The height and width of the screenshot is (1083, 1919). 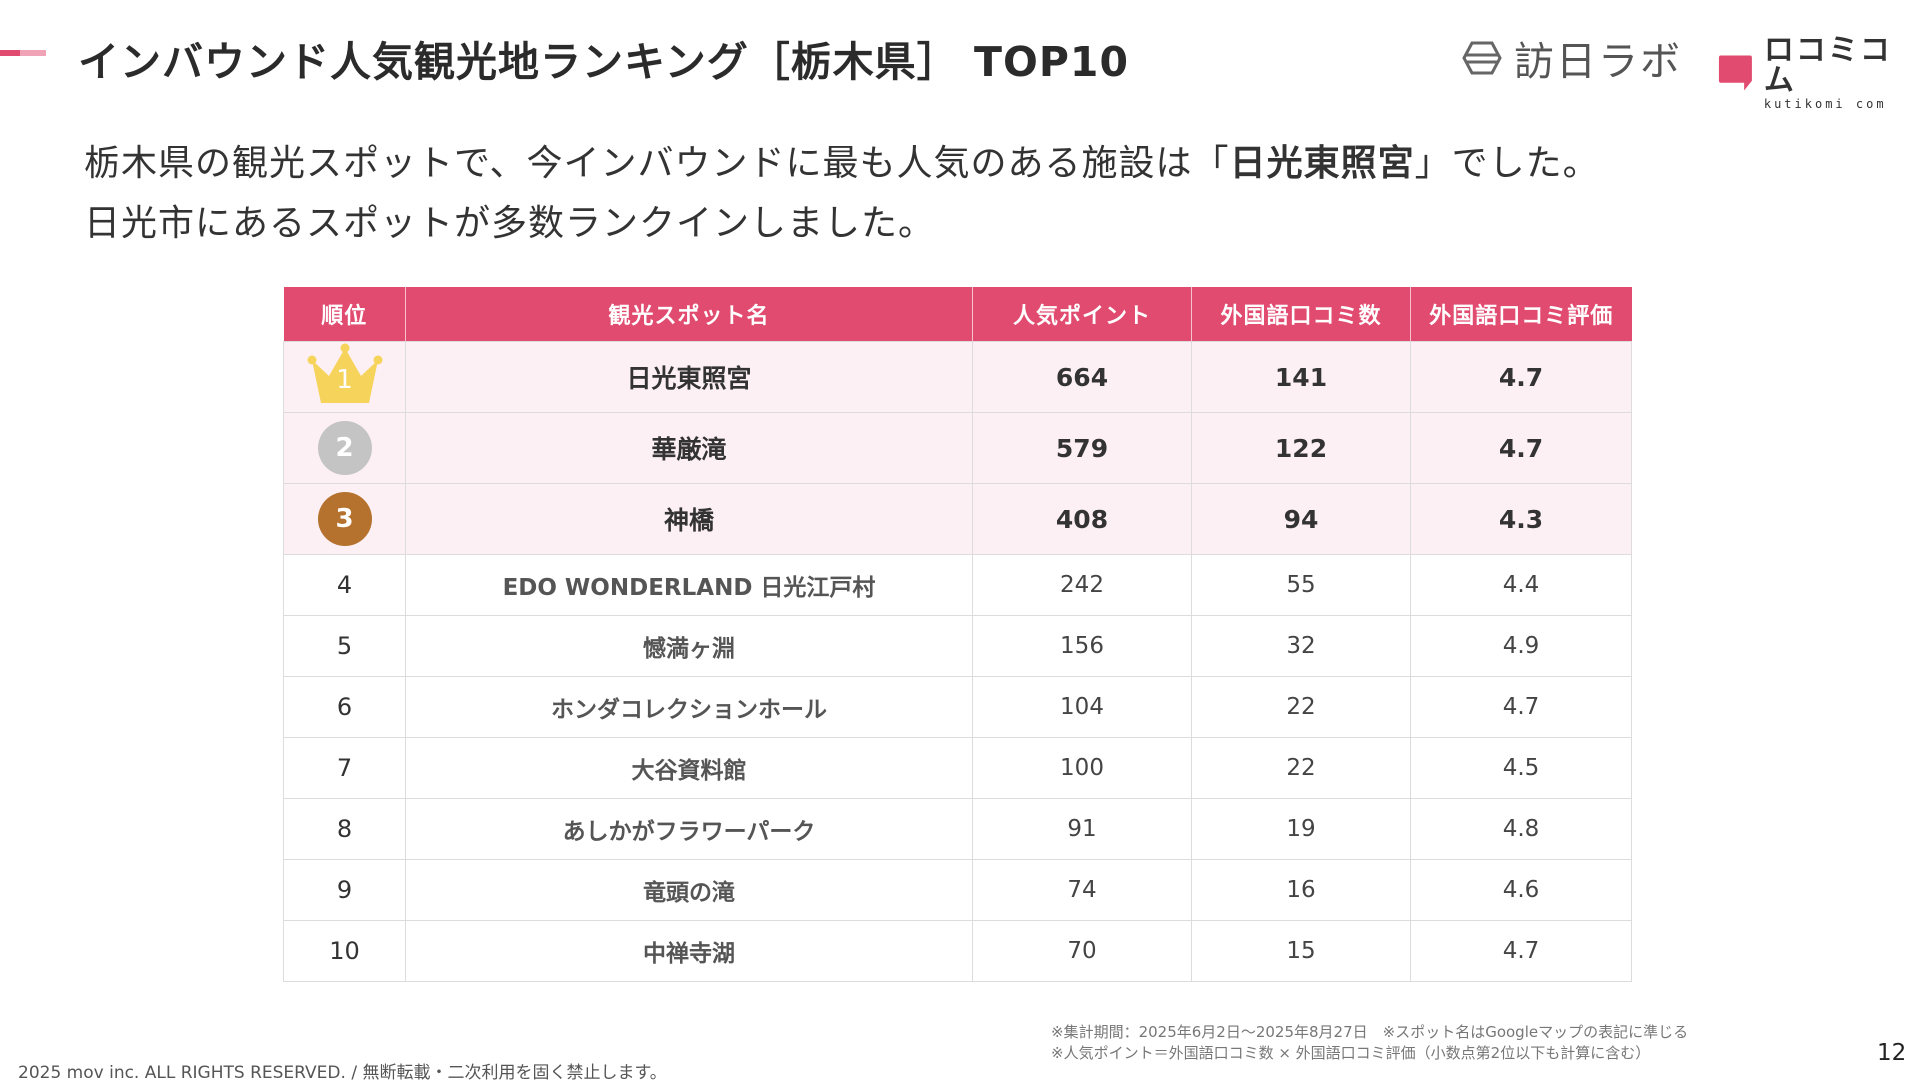 I want to click on spot-name: あしかがフラワーパーク, so click(x=689, y=829).